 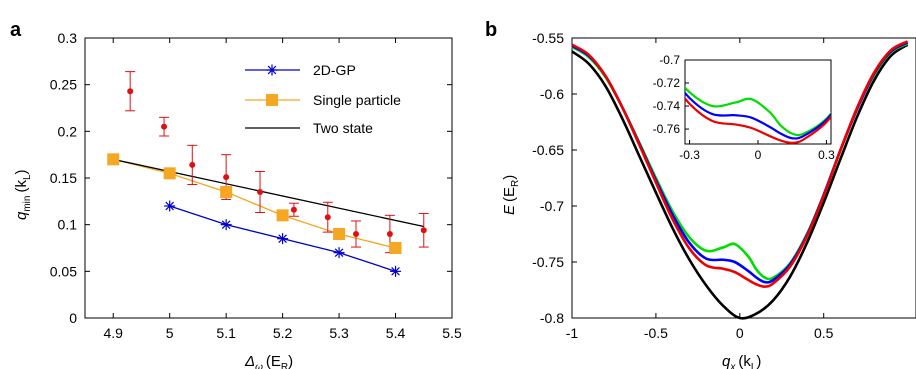 What do you see at coordinates (667, 106) in the screenshot?
I see `inset-ytick-label: -0.74` at bounding box center [667, 106].